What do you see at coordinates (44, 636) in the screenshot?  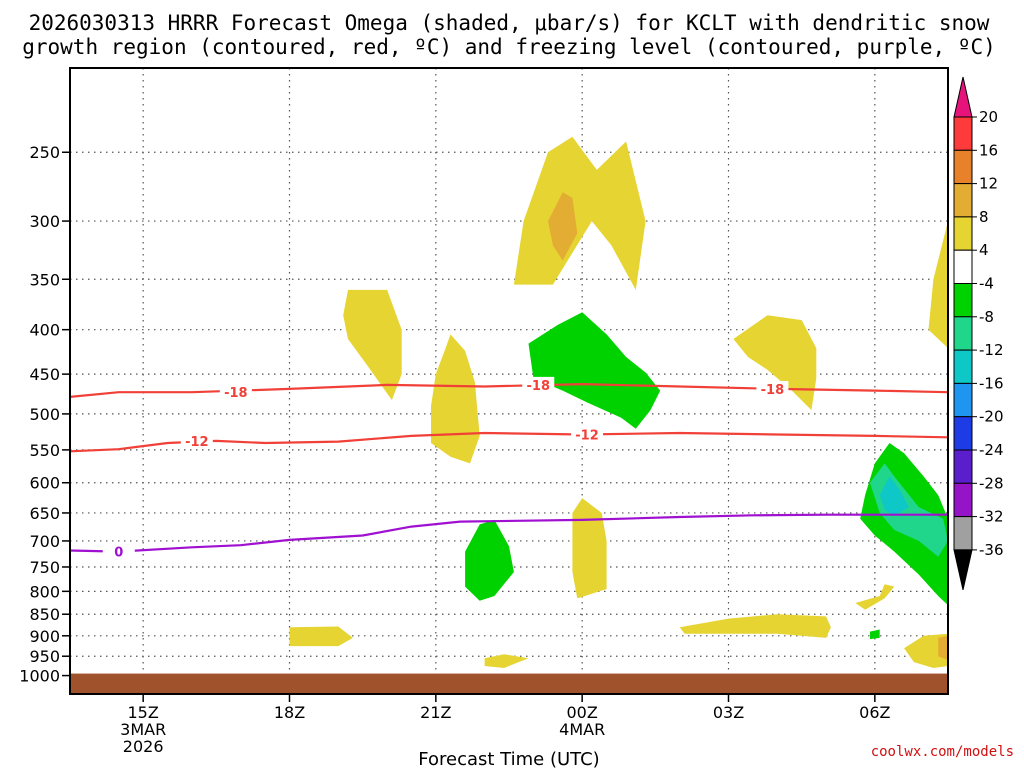 I see `y-tick-label: 900` at bounding box center [44, 636].